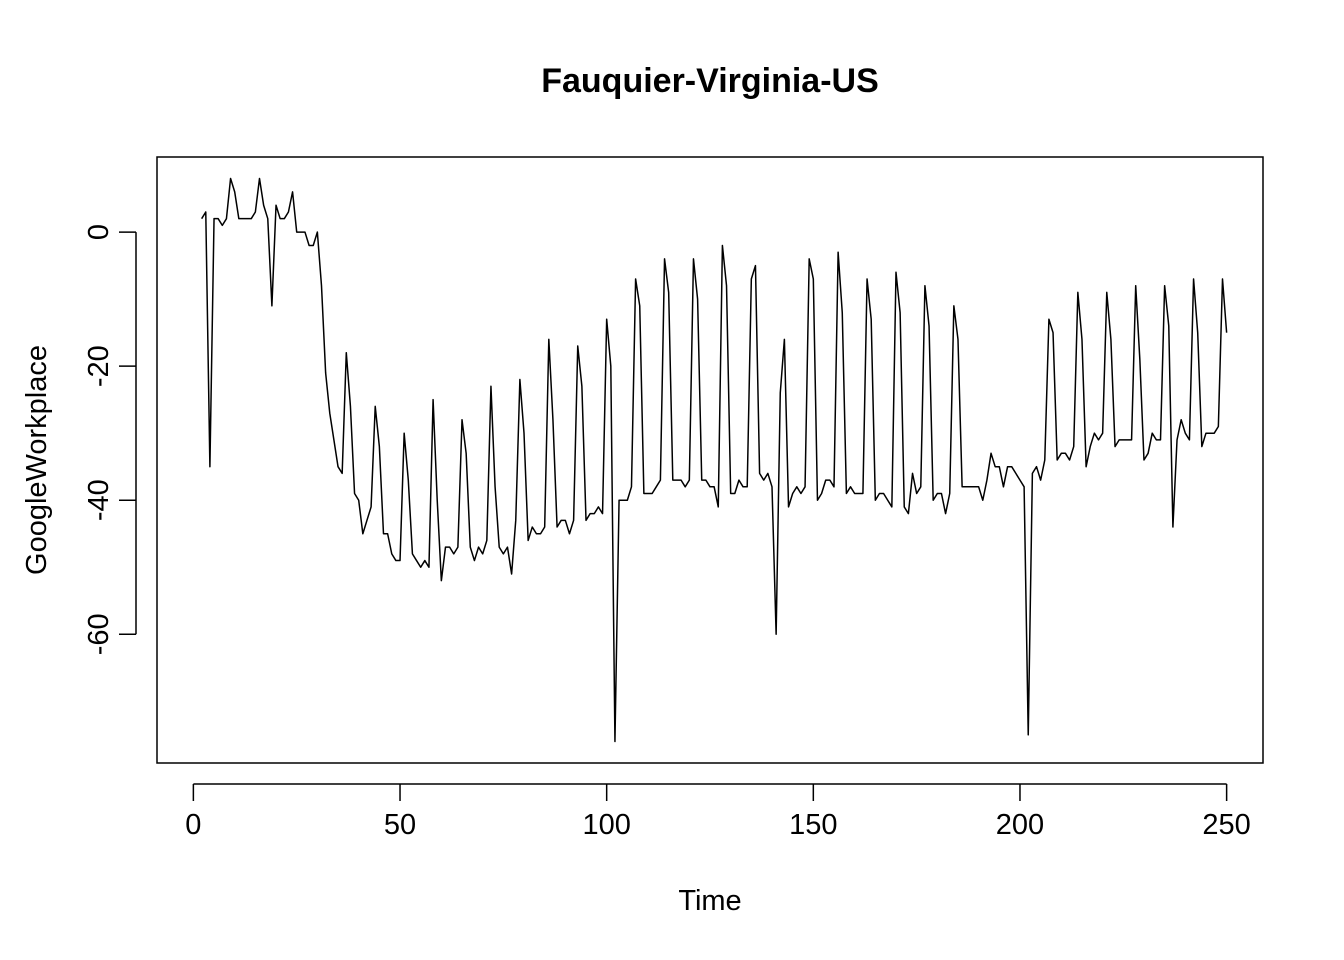  I want to click on y-axis: 0 -20 -40 -60, so click(110, 439).